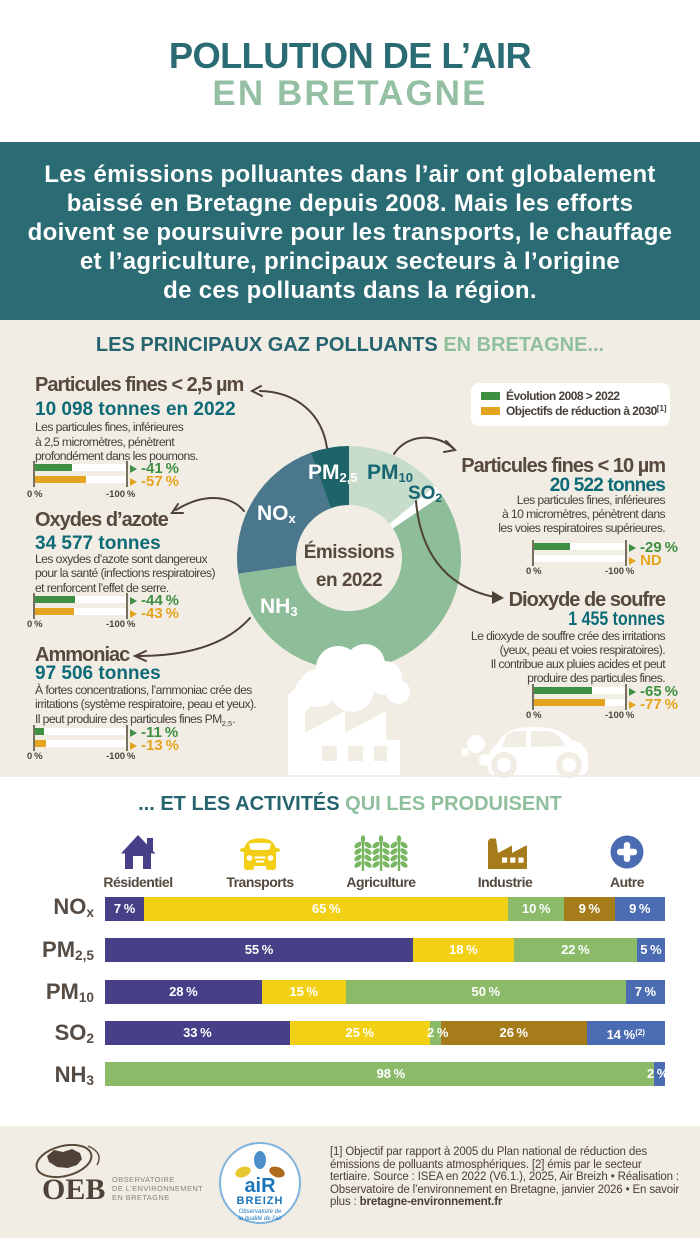 The height and width of the screenshot is (1238, 700). Describe the element at coordinates (143, 1179) in the screenshot. I see `svg-text: OBSERVATOIRE` at that location.